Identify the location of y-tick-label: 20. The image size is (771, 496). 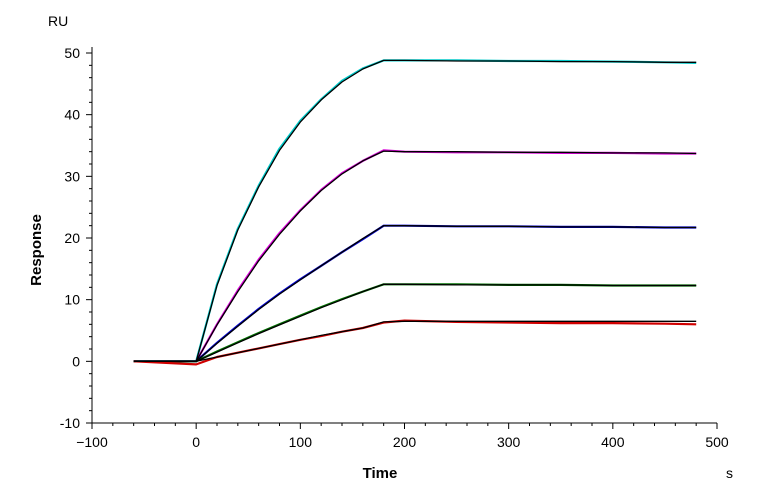
(72, 238).